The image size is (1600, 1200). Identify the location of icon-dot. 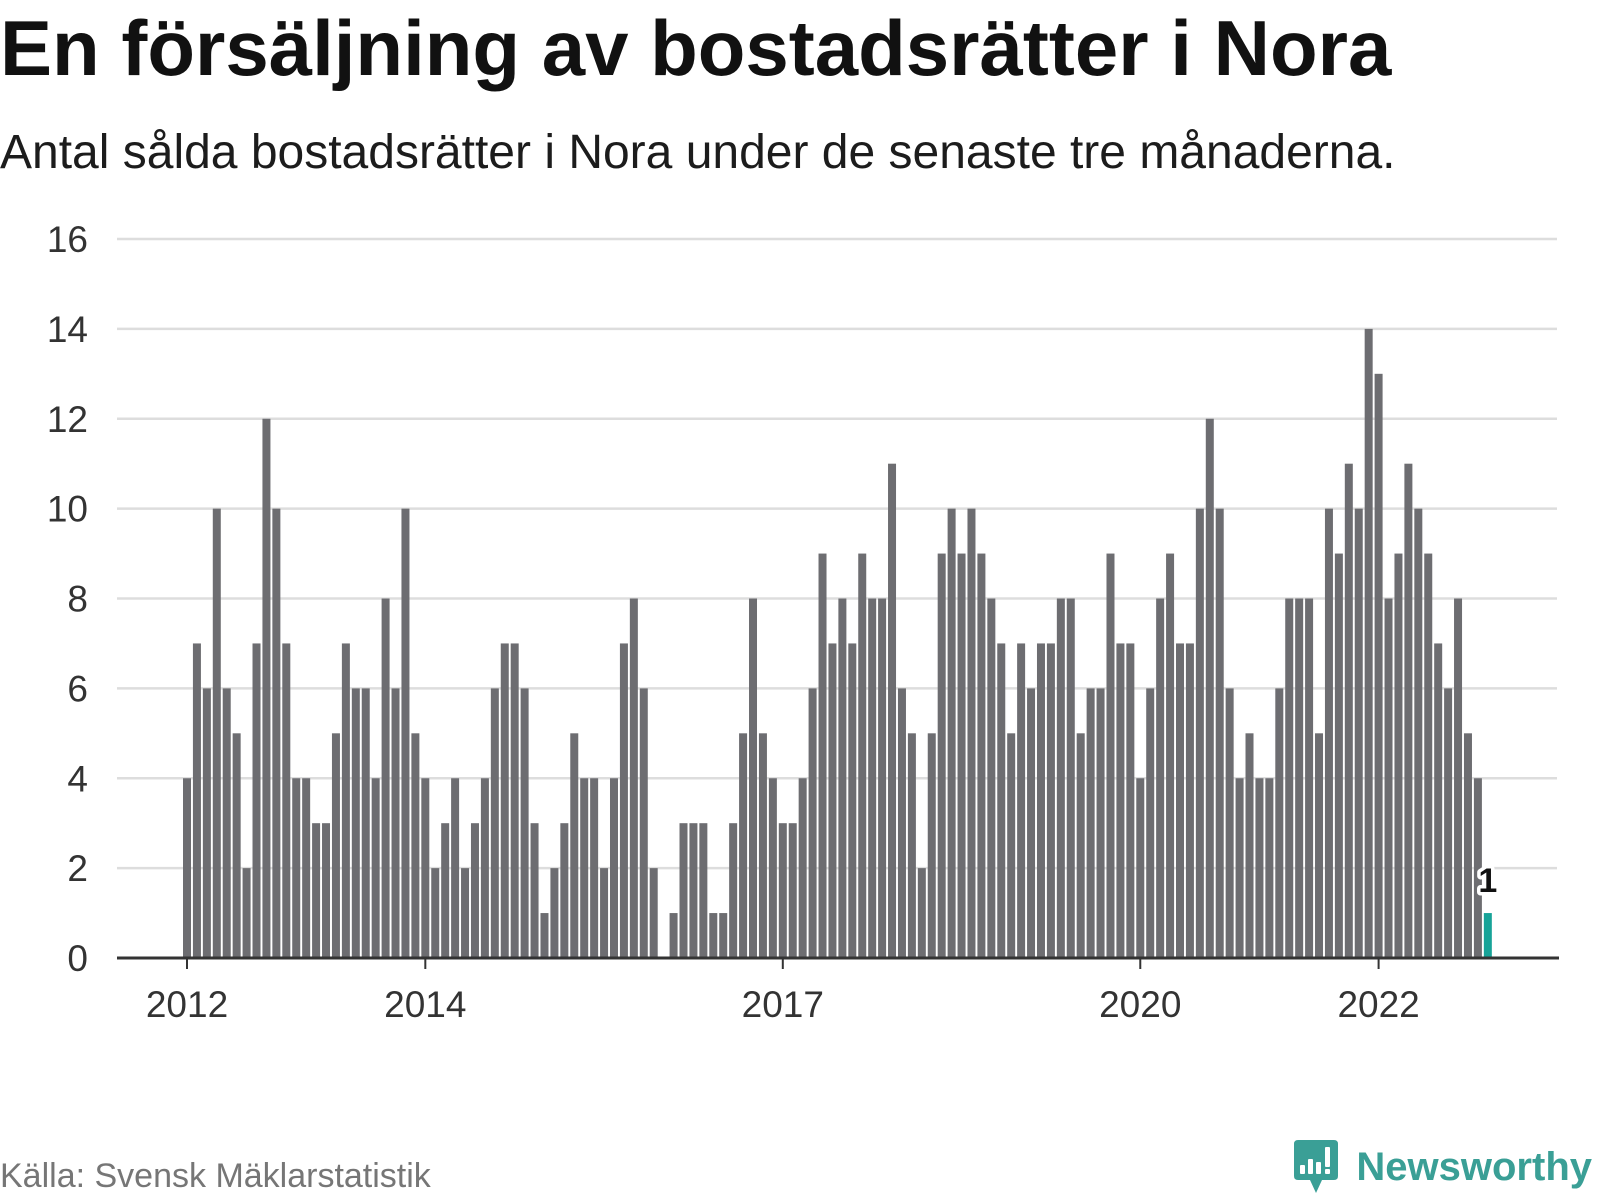
(1328, 1171).